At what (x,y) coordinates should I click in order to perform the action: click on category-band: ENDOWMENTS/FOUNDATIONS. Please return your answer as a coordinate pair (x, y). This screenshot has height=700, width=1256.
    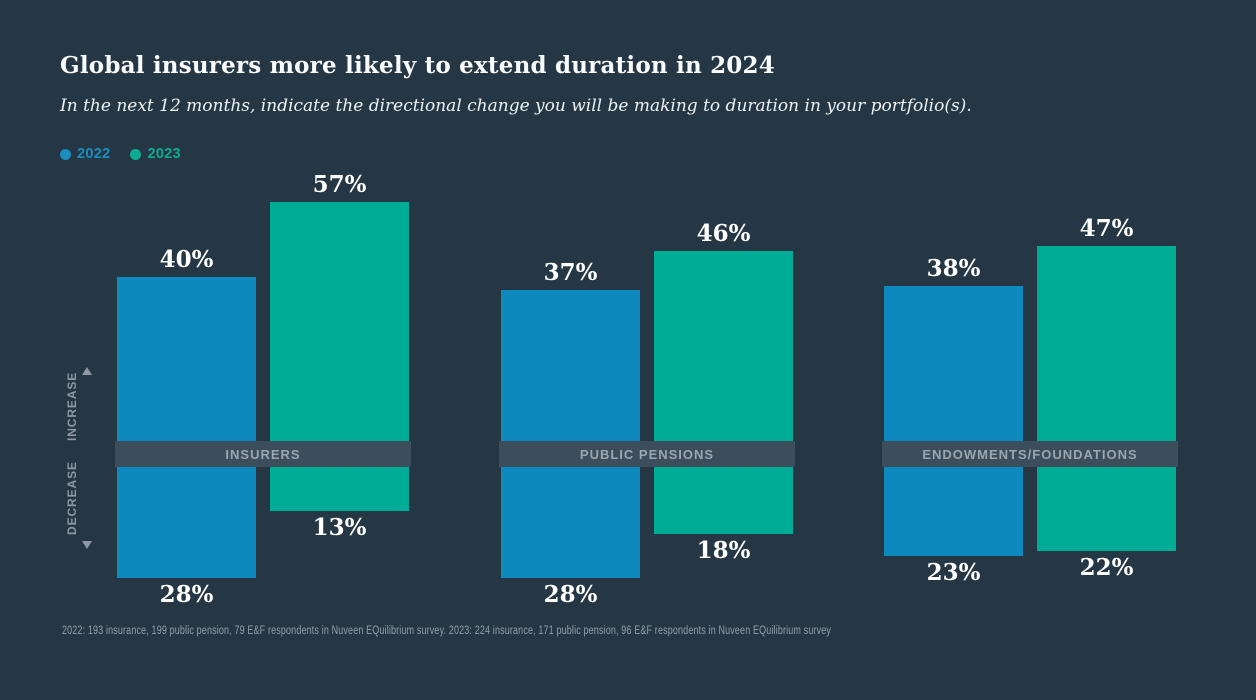
    Looking at the image, I should click on (1030, 454).